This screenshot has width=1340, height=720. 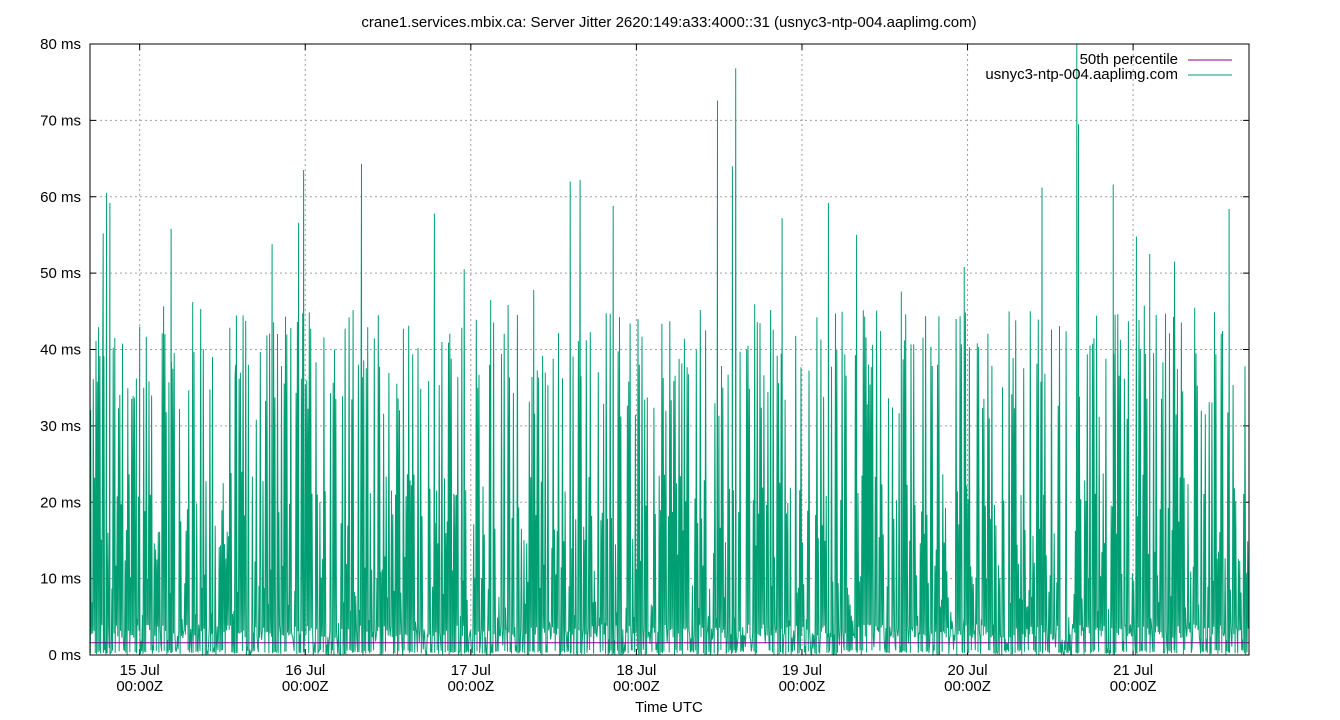 I want to click on x-tick-label-date: 19 Jul, so click(x=802, y=670).